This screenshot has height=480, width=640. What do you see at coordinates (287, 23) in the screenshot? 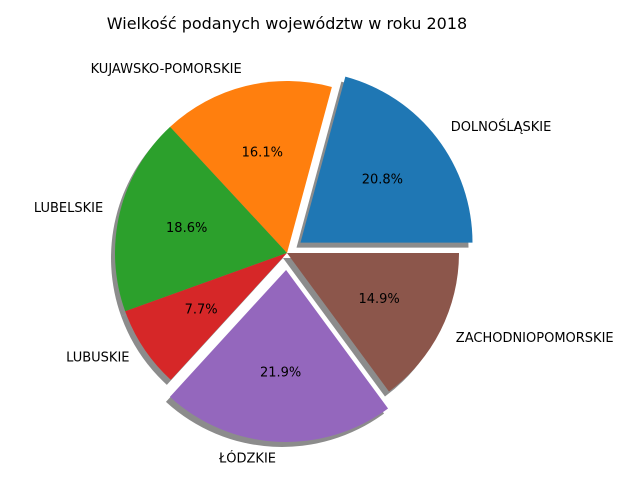
I see `chart-title: Wielkość podanych województw w roku 2018` at bounding box center [287, 23].